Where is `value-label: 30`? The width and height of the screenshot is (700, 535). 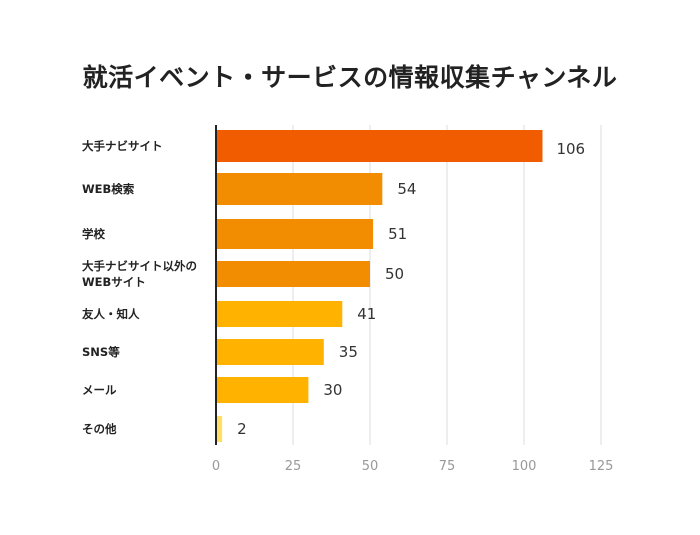
value-label: 30 is located at coordinates (332, 390).